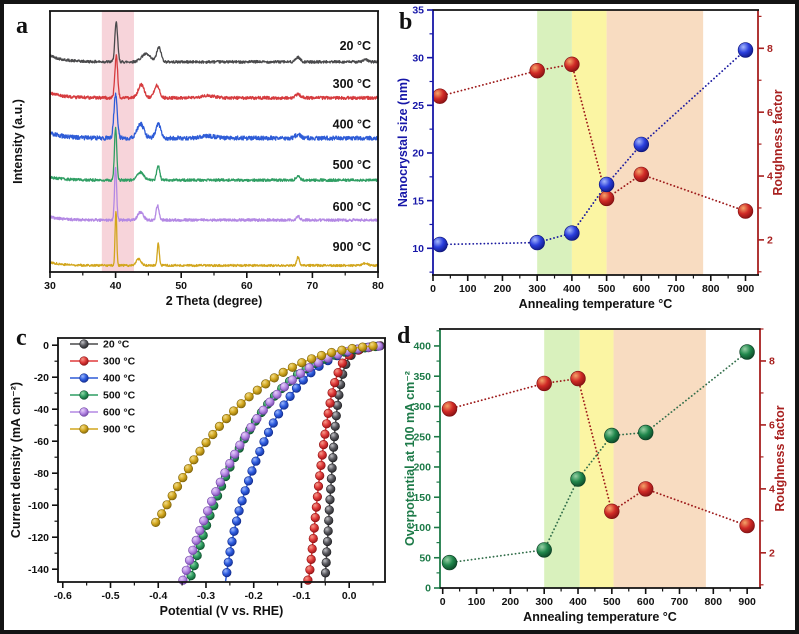 The width and height of the screenshot is (799, 634). I want to click on y-tick-label: 25, so click(418, 106).